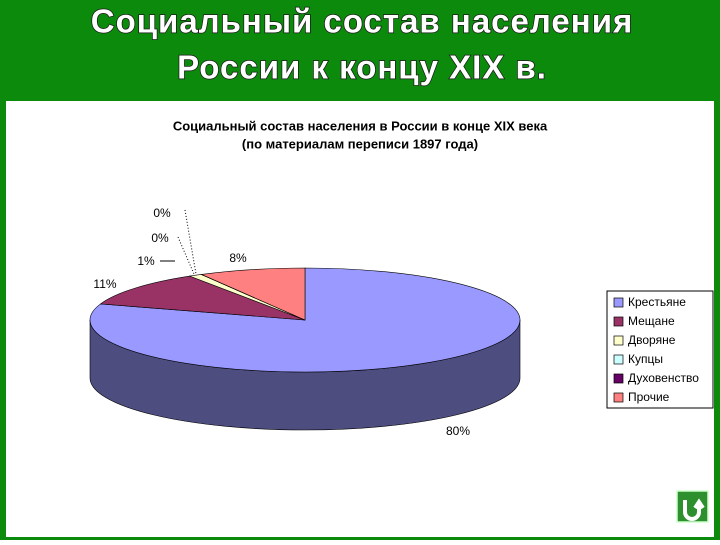  I want to click on slide-title-line: Социальный состав населения, so click(362, 21).